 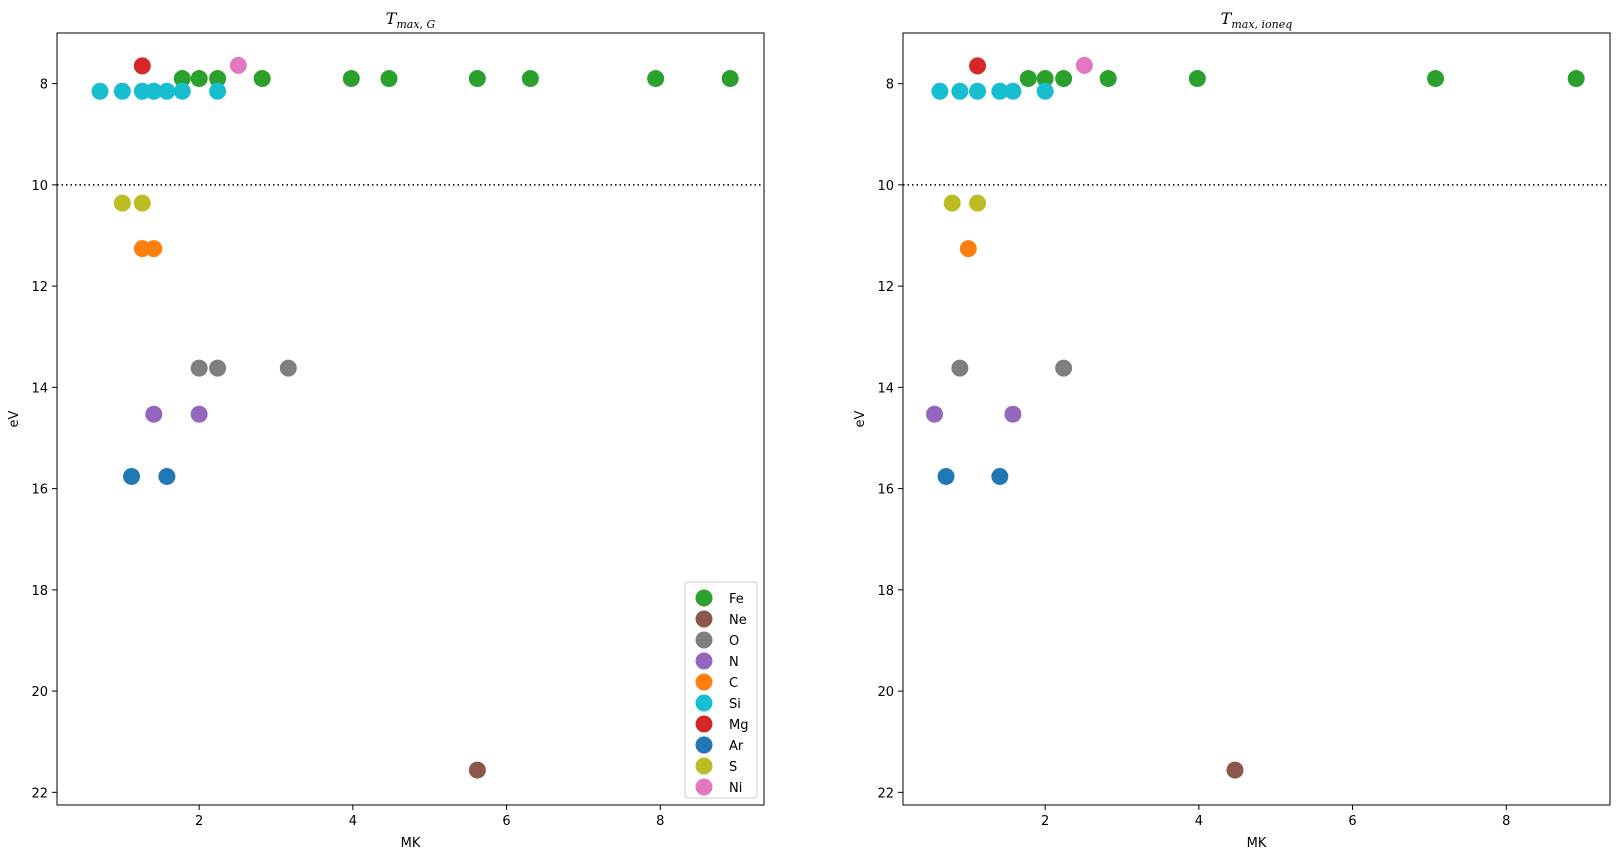 I want to click on x-tick-label: 8, so click(x=660, y=821).